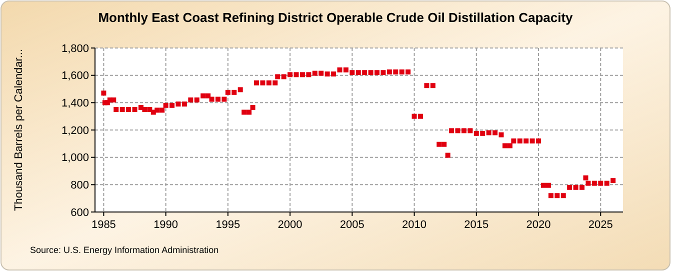 Image resolution: width=675 pixels, height=275 pixels. What do you see at coordinates (538, 225) in the screenshot?
I see `x-tick-label: 2020` at bounding box center [538, 225].